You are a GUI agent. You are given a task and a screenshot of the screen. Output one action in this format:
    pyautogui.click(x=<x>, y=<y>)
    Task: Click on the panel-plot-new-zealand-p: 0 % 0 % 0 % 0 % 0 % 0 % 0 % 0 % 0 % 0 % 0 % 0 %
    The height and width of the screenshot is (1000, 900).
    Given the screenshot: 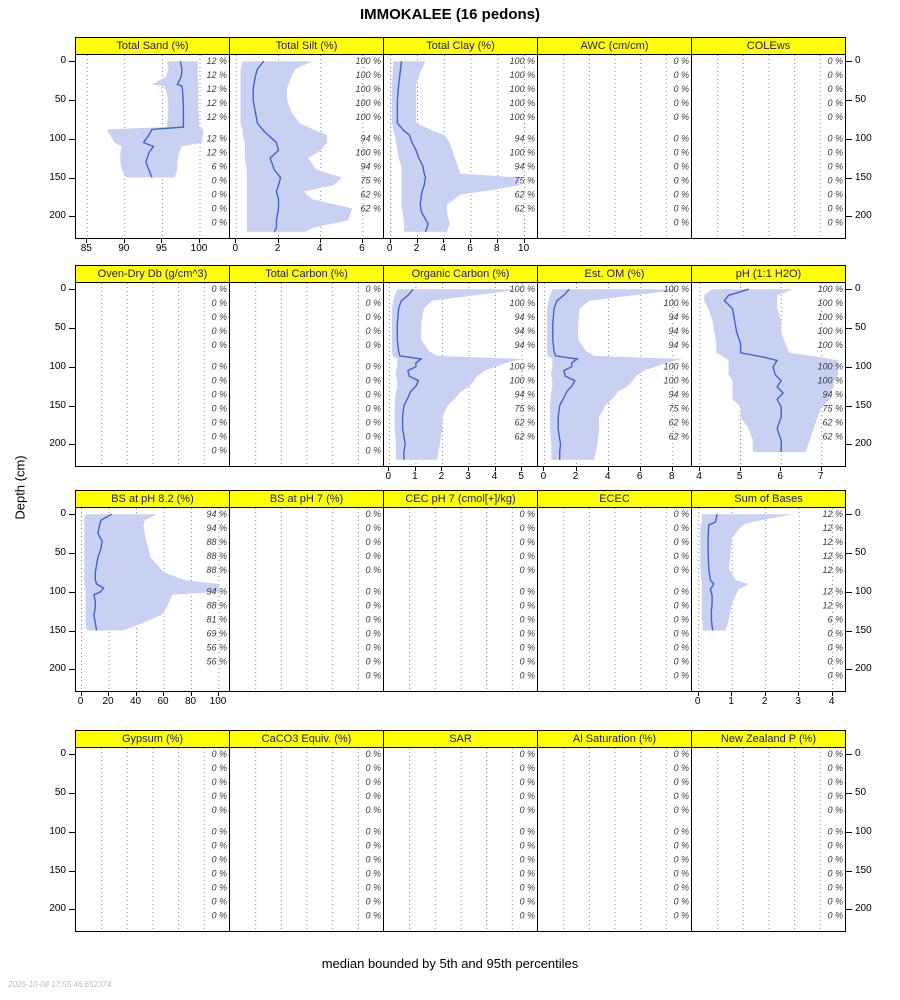 What is the action you would take?
    pyautogui.click(x=768, y=840)
    